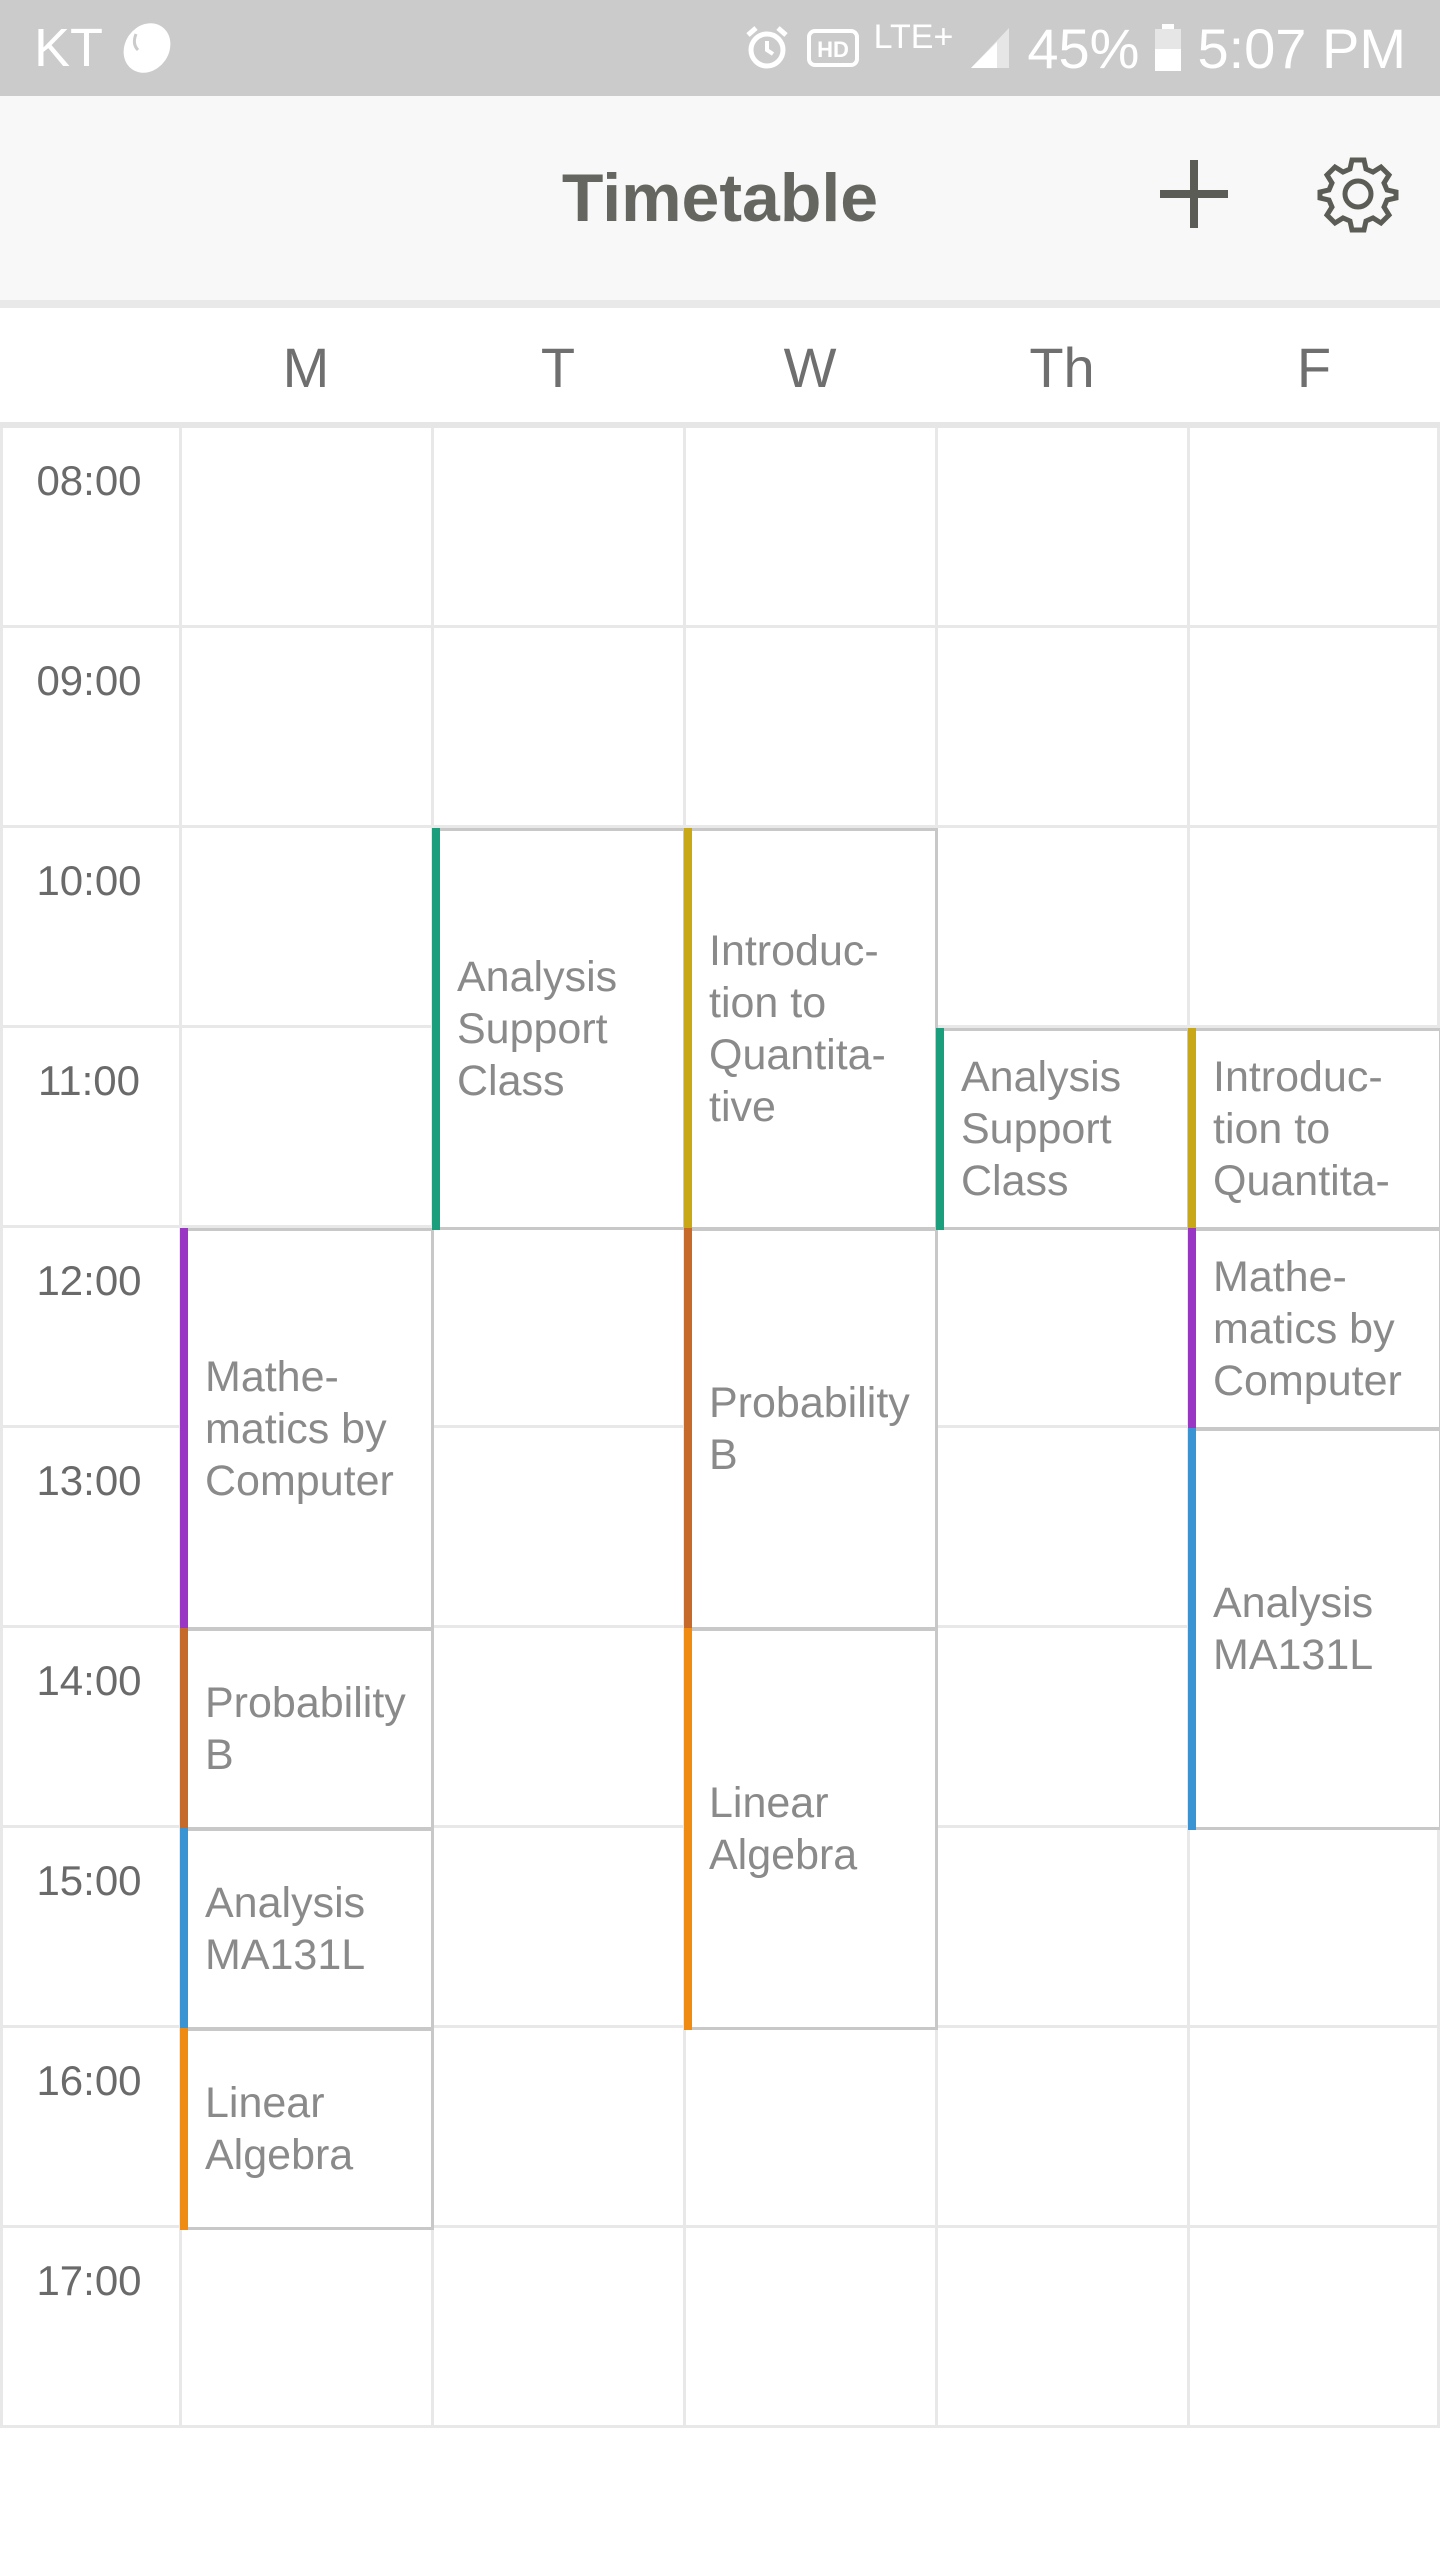 This screenshot has width=1440, height=2560. I want to click on time-label: 16:00, so click(89, 2080).